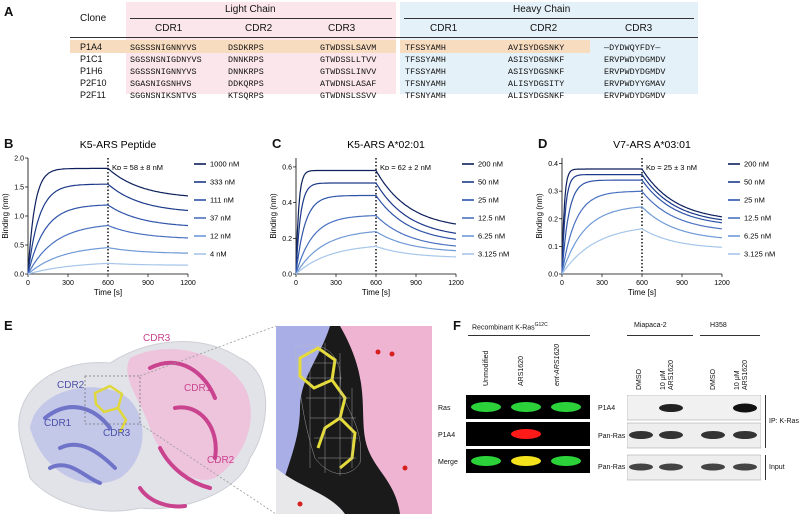 This screenshot has height=521, width=803. I want to click on fluorescence-blots, so click(528, 434).